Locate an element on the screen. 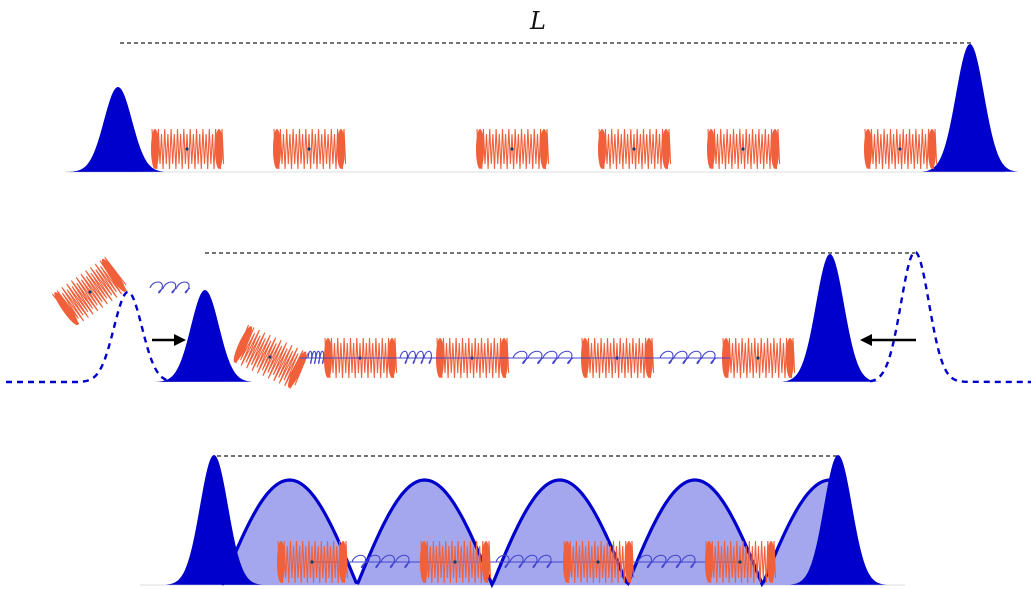 This screenshot has width=1031, height=589. standing-wave-outline is located at coordinates (525, 533).